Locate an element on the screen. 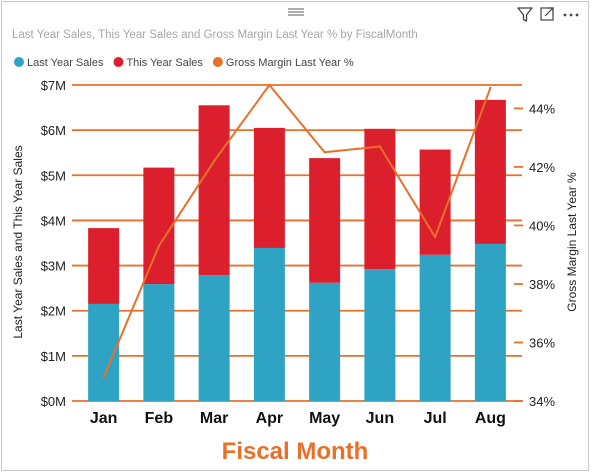 The image size is (592, 474). y-axis-ticks: $0M $1M $2M $3M $4M $5M $6M $7M is located at coordinates (53, 243).